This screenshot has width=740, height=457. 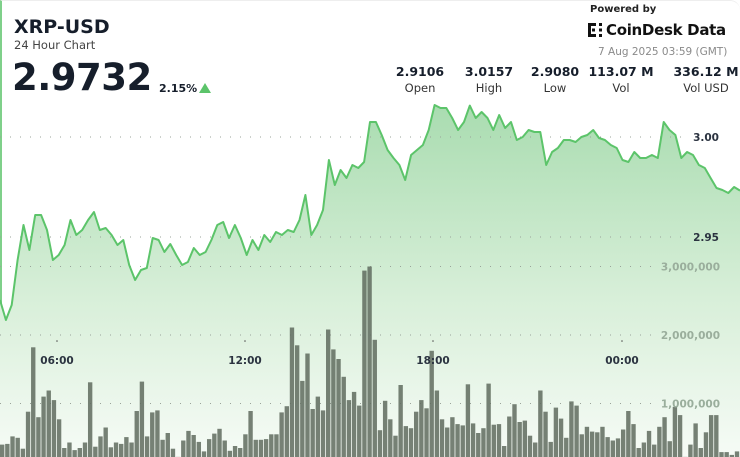 I want to click on stat-value: 336.12 M, so click(x=706, y=71).